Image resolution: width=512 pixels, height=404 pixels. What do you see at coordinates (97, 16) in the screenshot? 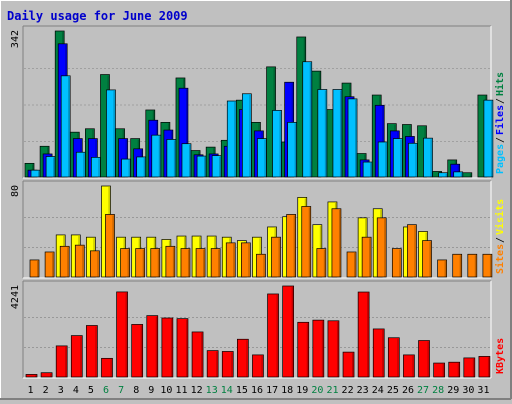
I see `chart-title: Daily usage for June 2009` at bounding box center [97, 16].